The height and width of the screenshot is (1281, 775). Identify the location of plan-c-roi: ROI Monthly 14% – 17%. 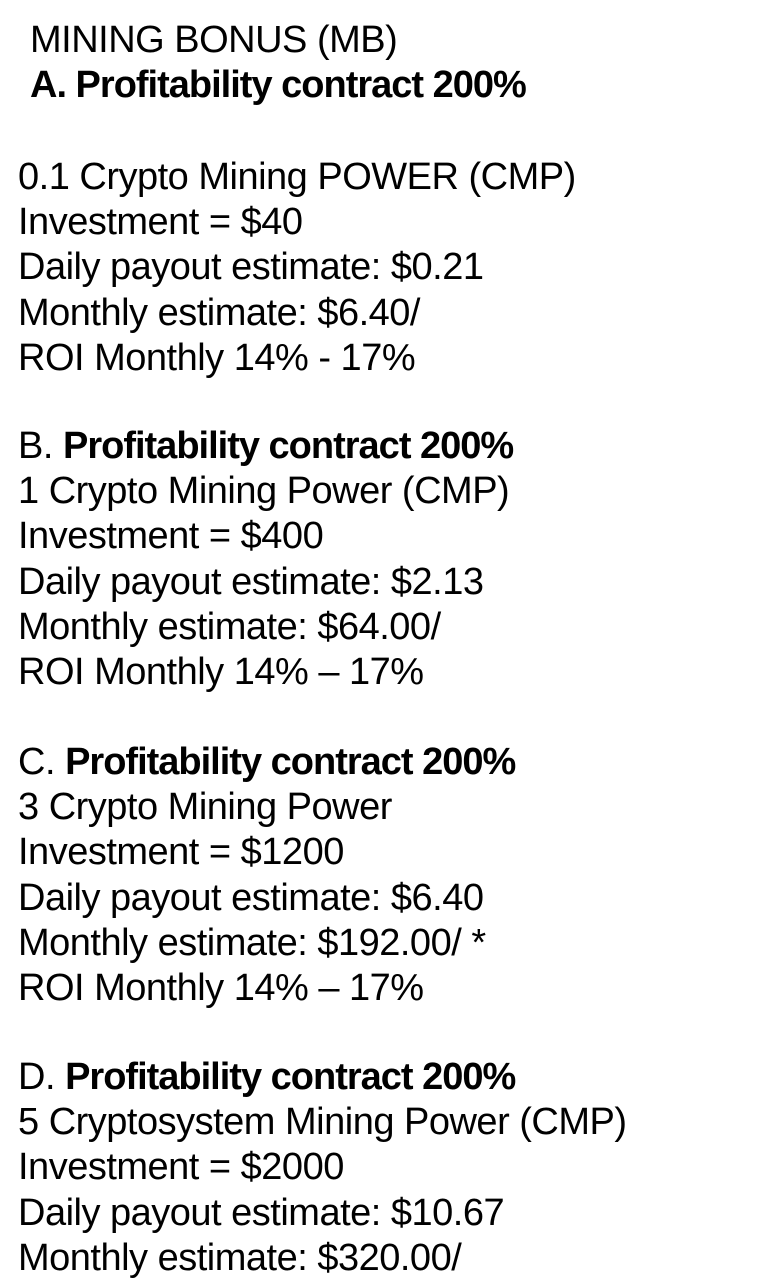
(221, 988).